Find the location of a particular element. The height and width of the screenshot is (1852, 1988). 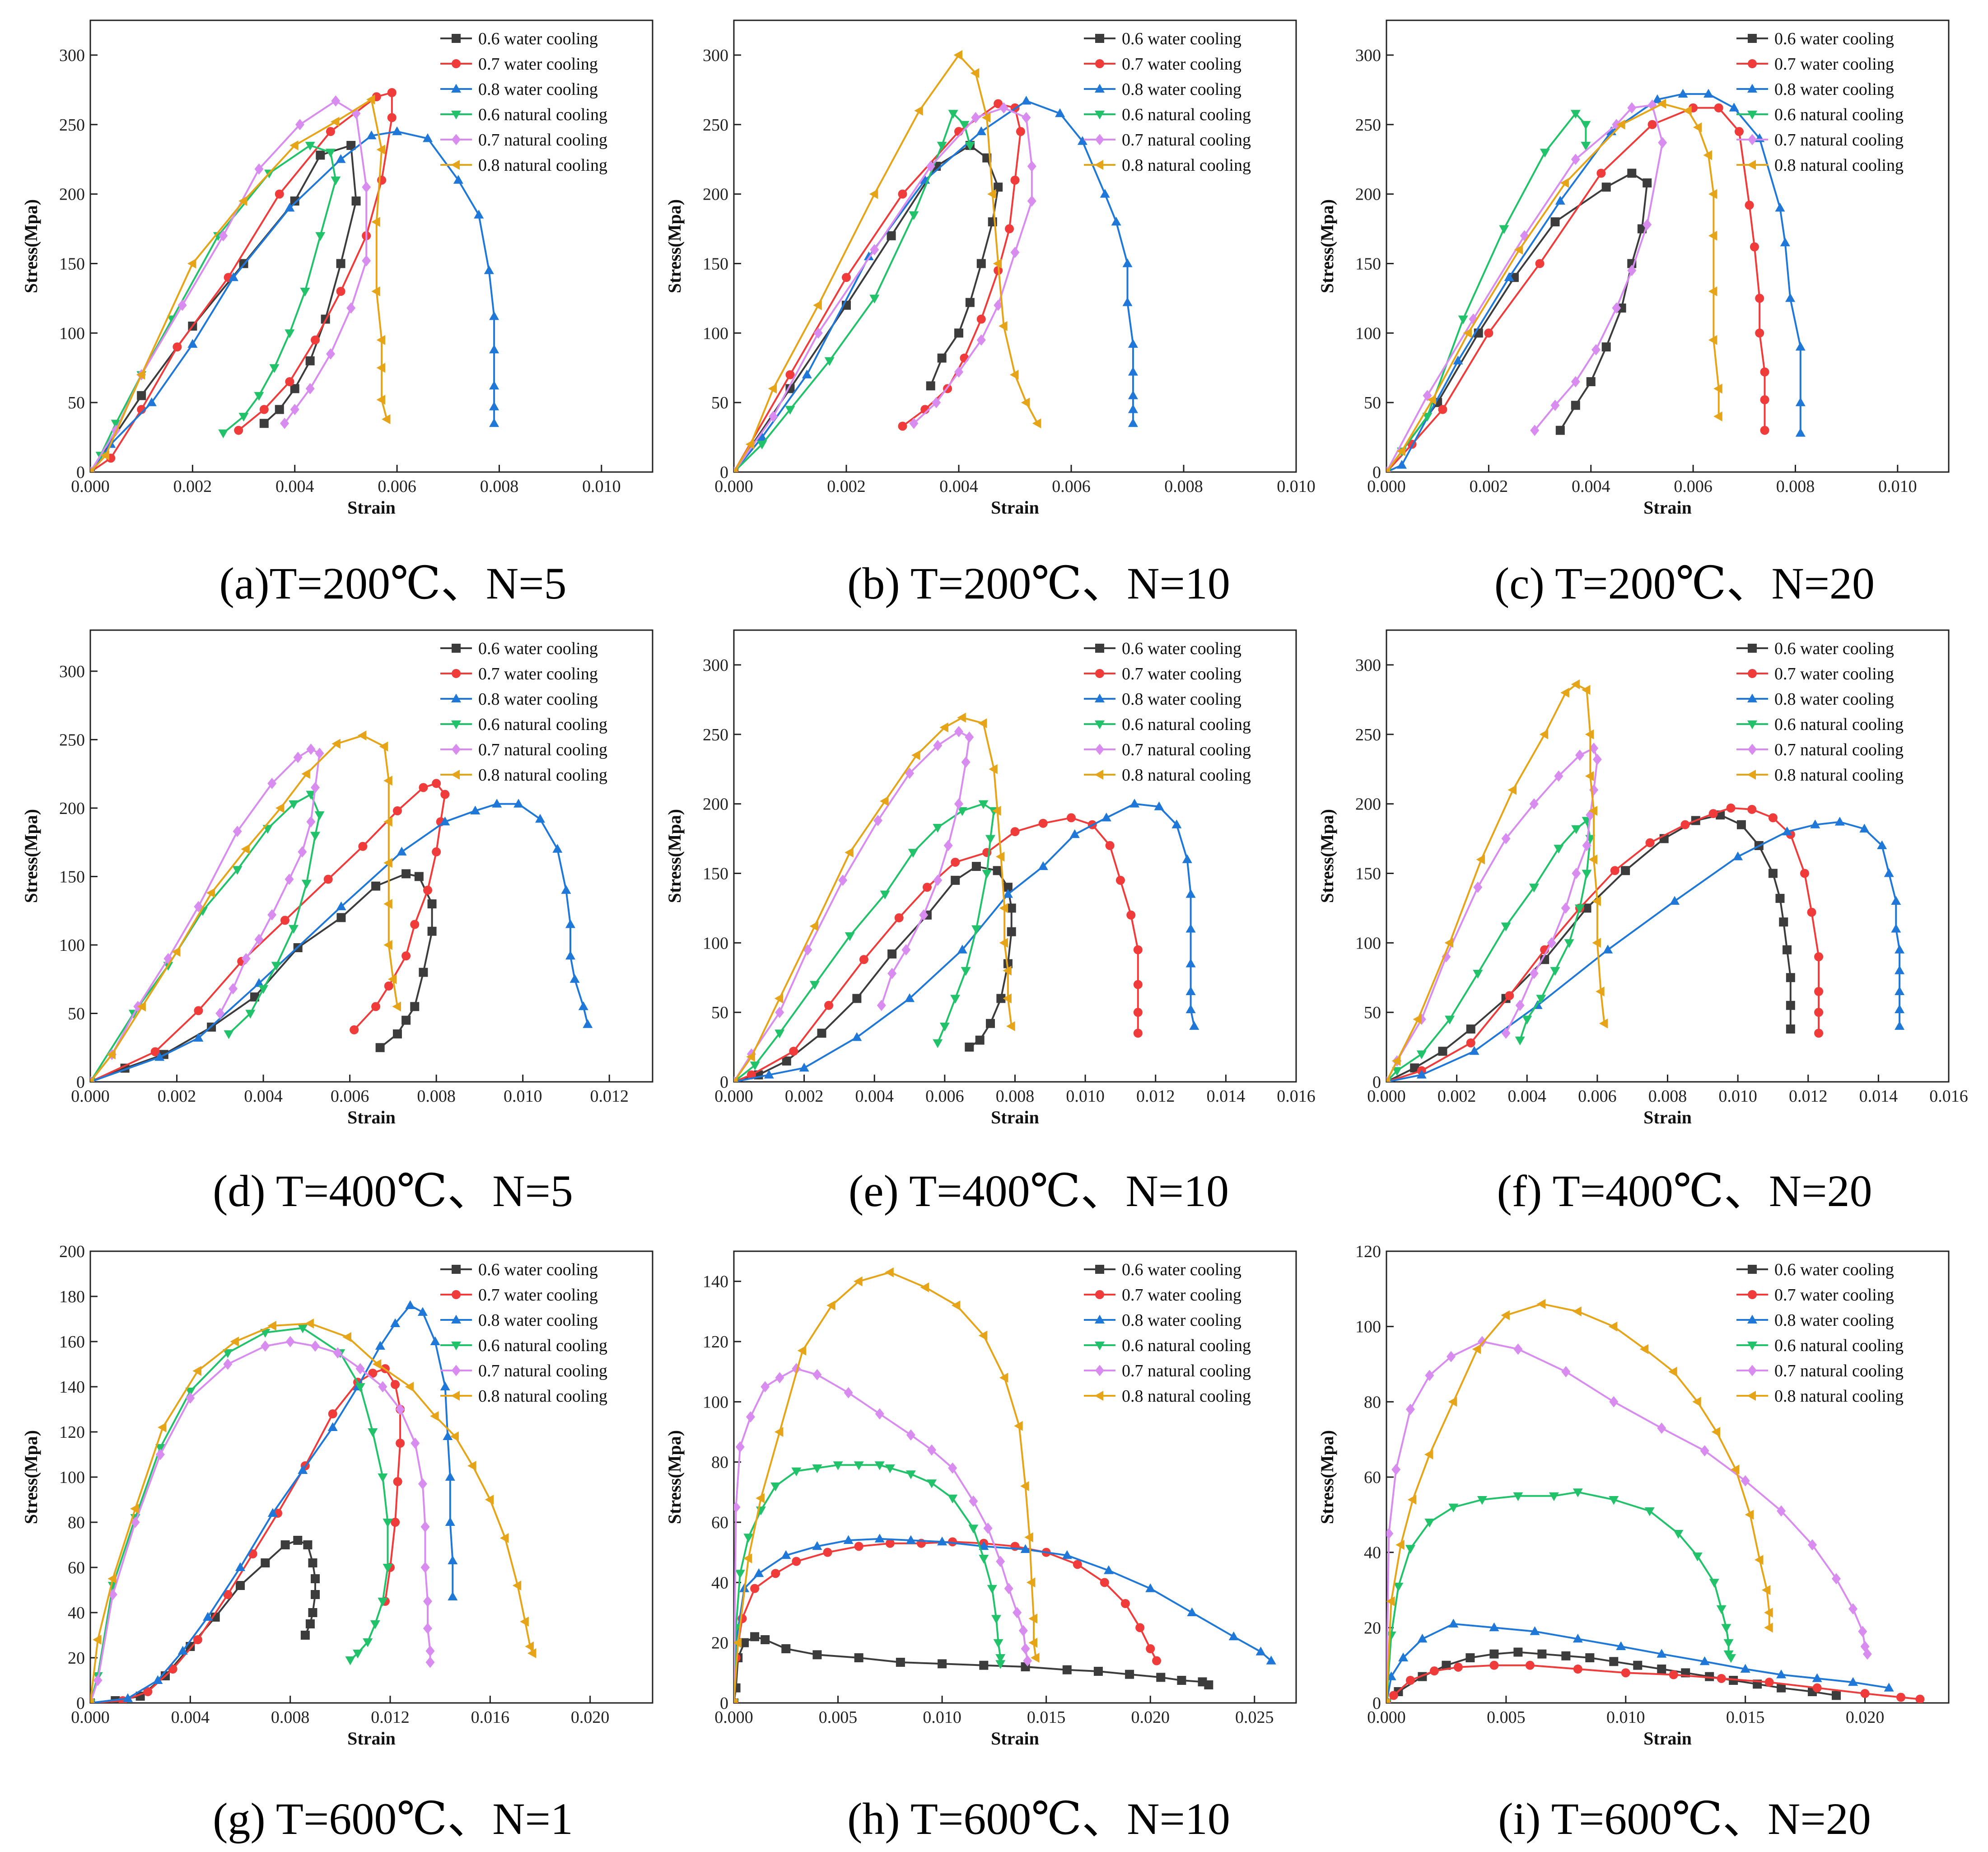

y-tick-label: 200 is located at coordinates (715, 194).